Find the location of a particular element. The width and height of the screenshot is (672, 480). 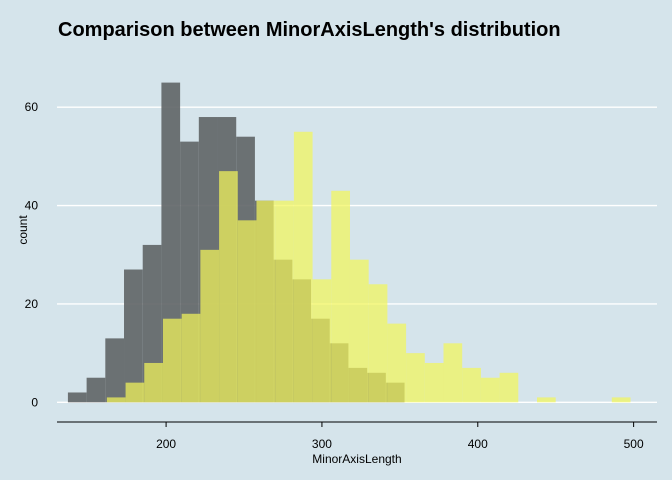

bar-series1-bin9 is located at coordinates (284, 301).